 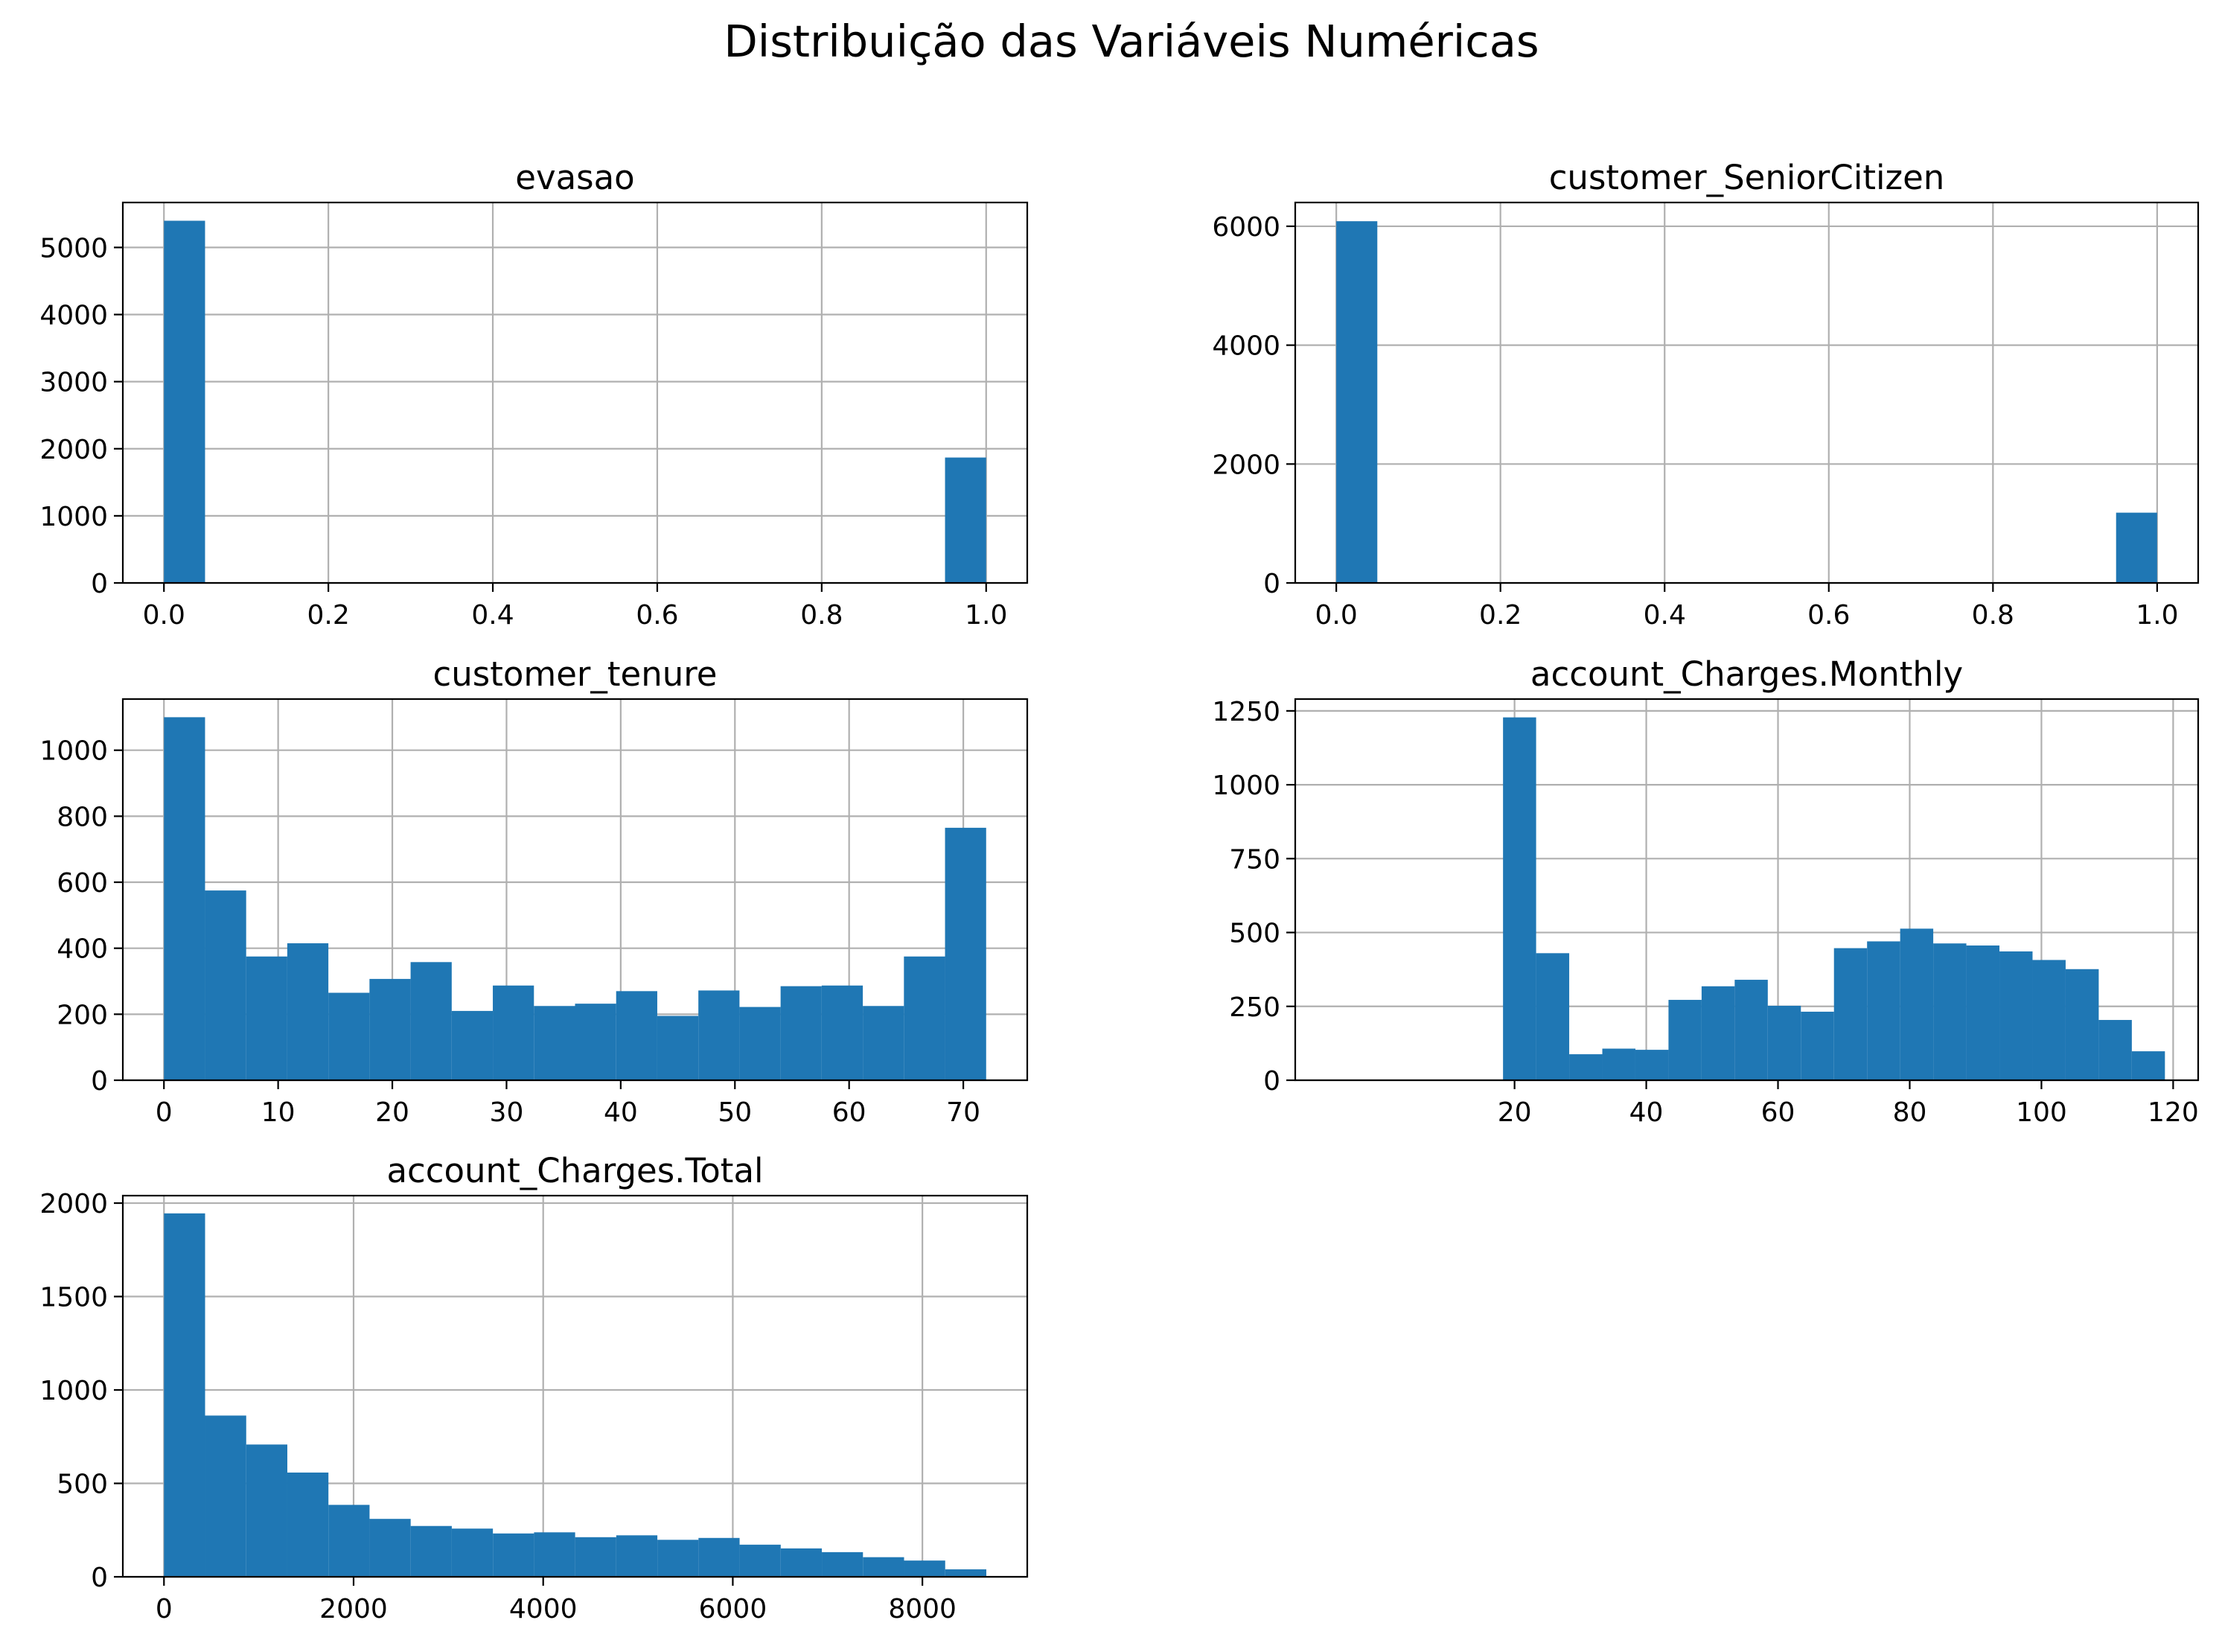 What do you see at coordinates (1246, 712) in the screenshot?
I see `y-tick-label: 1250` at bounding box center [1246, 712].